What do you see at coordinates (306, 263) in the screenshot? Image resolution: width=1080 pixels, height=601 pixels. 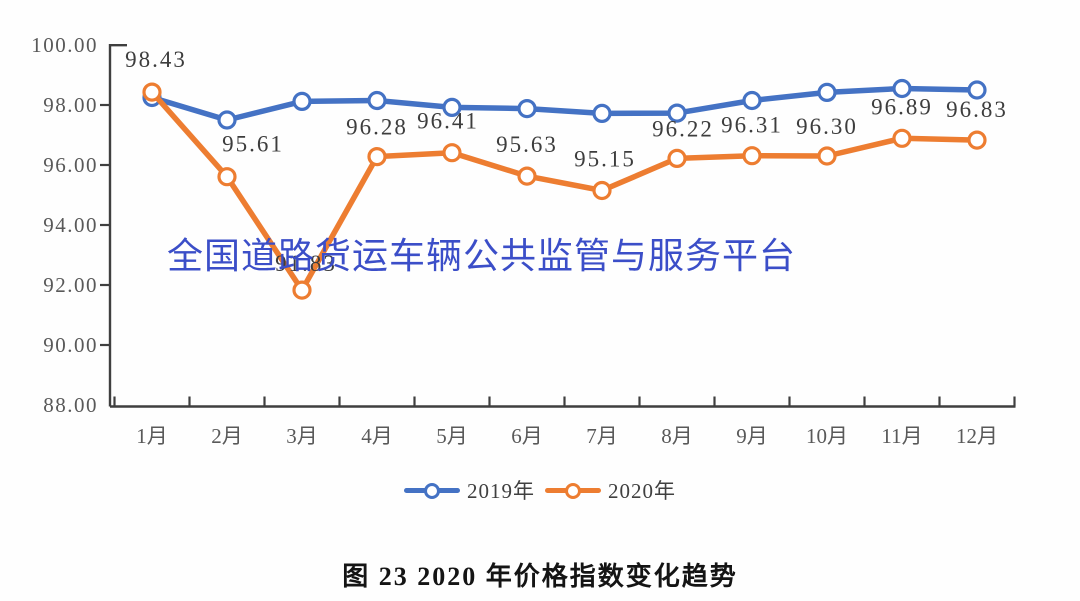 I see `data-label-3月: 91.83` at bounding box center [306, 263].